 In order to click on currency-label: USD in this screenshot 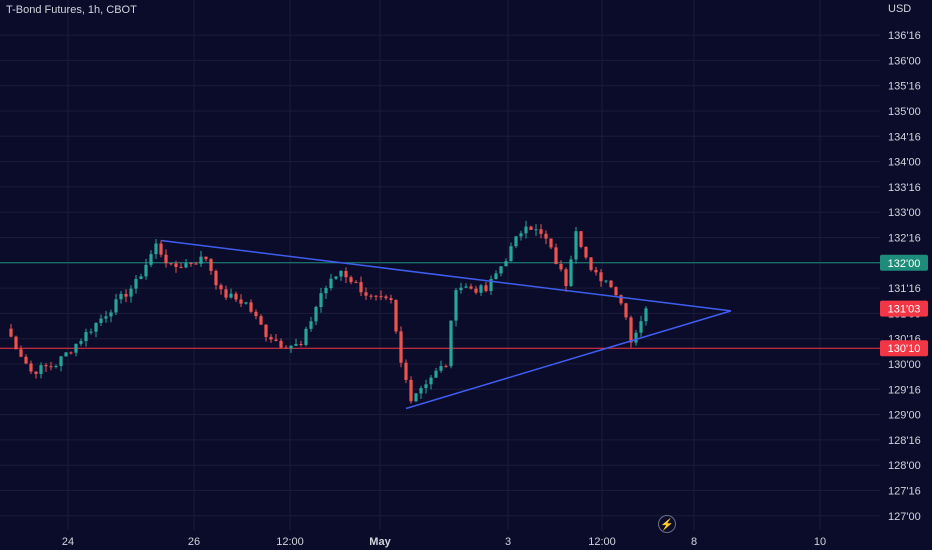, I will do `click(900, 9)`.